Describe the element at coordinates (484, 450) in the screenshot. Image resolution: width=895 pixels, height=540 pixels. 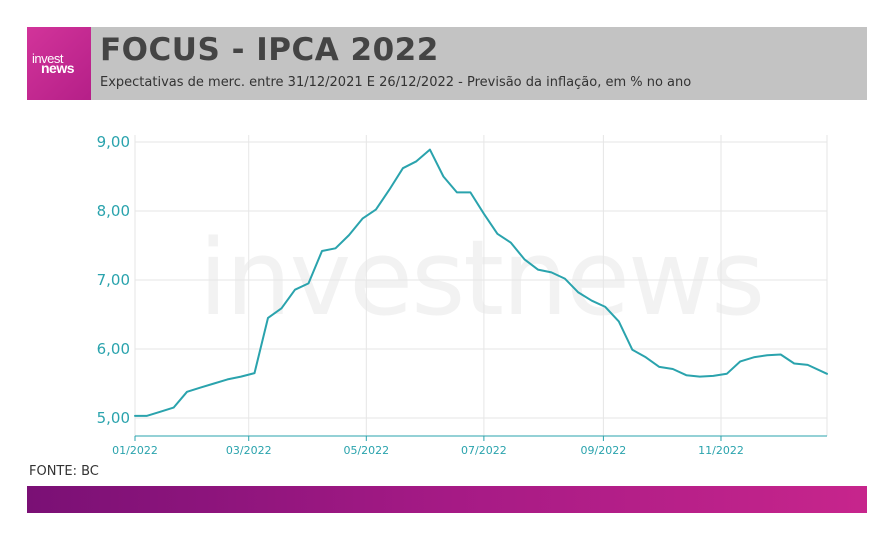
I see `x-tick-label: 07/2022` at that location.